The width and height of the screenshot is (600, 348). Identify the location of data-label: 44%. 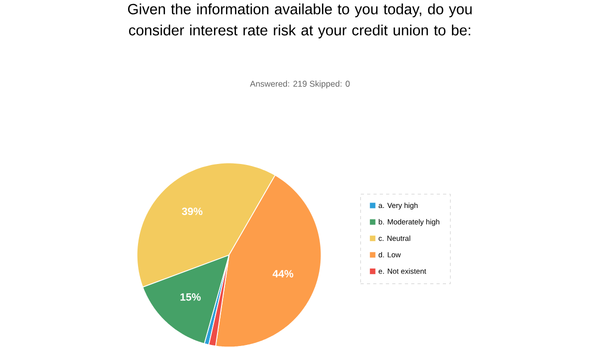
(283, 274).